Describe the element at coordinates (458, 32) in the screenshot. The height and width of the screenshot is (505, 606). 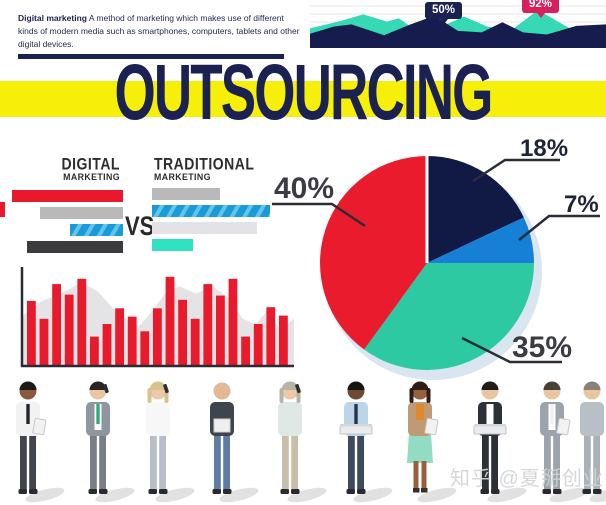
I see `area-series-navy` at that location.